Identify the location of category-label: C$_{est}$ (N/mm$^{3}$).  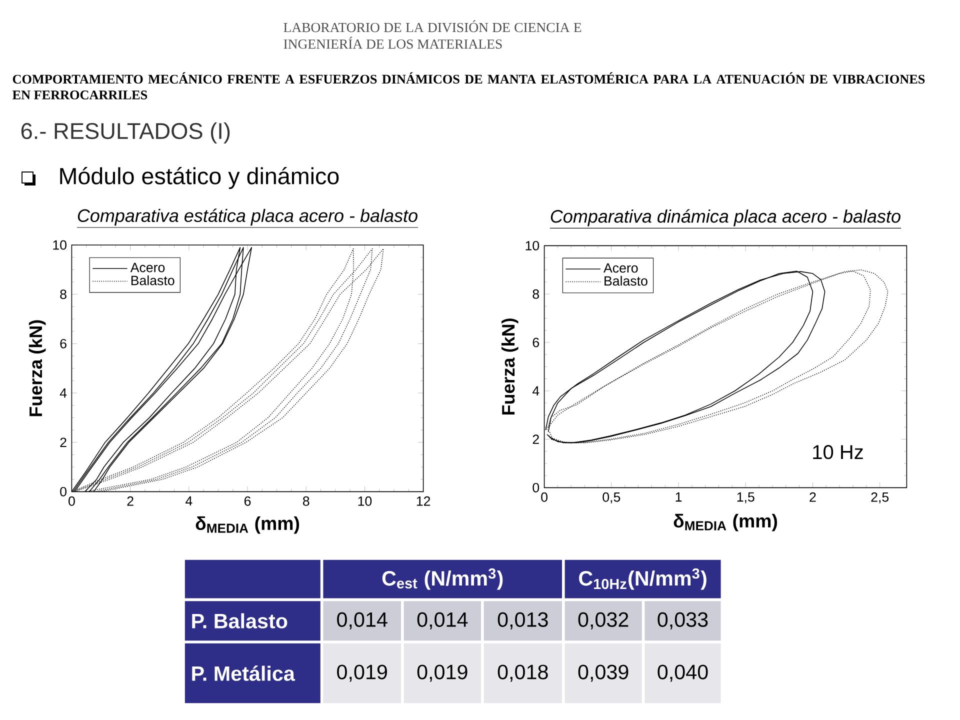
(442, 579).